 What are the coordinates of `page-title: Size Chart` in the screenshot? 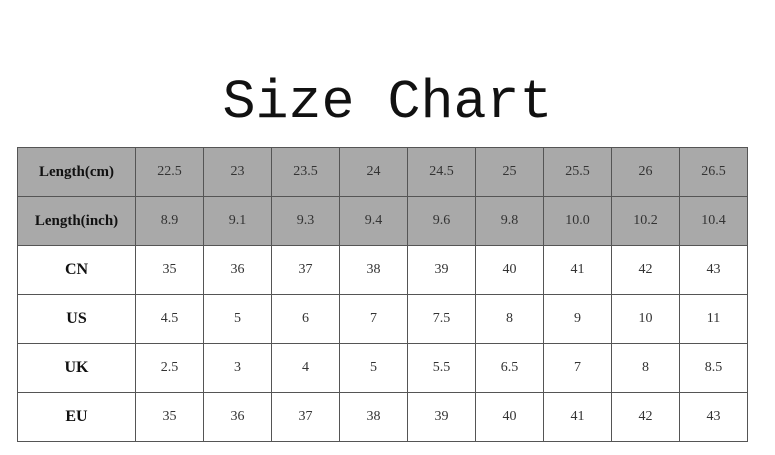 It's located at (387, 102).